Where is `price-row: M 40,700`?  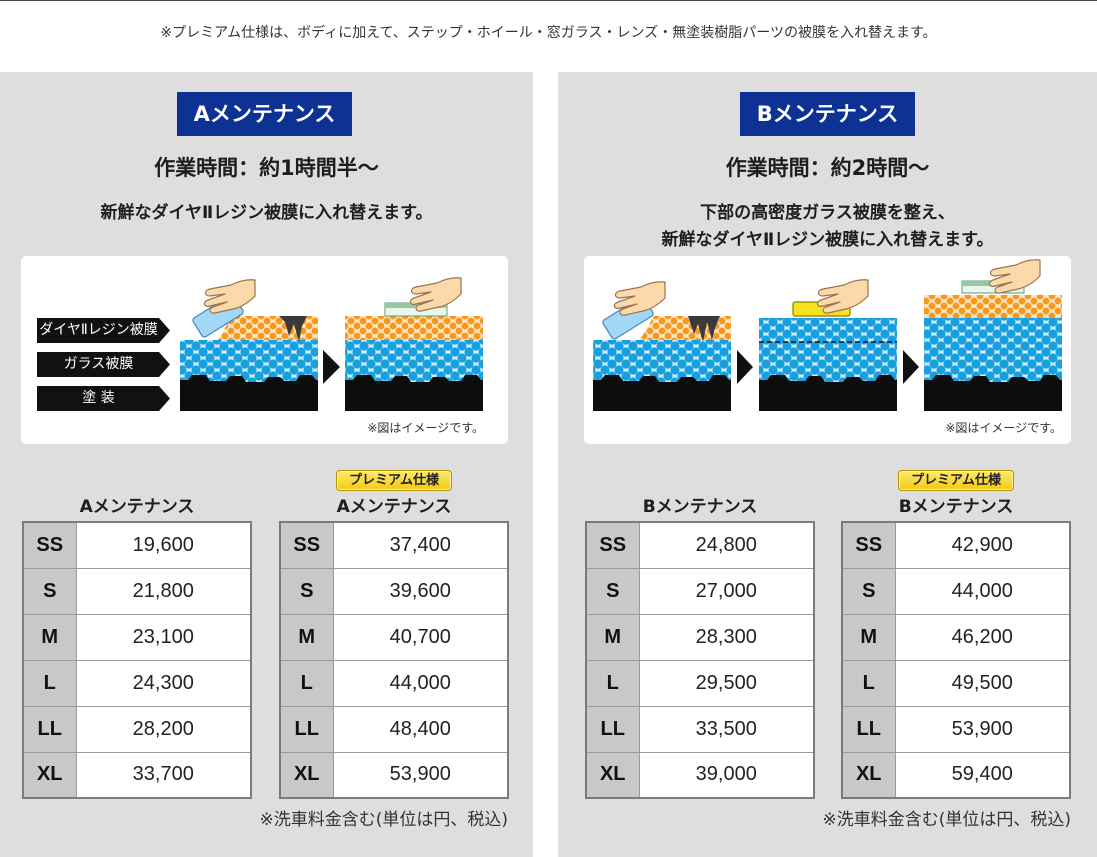
price-row: M 40,700 is located at coordinates (394, 637).